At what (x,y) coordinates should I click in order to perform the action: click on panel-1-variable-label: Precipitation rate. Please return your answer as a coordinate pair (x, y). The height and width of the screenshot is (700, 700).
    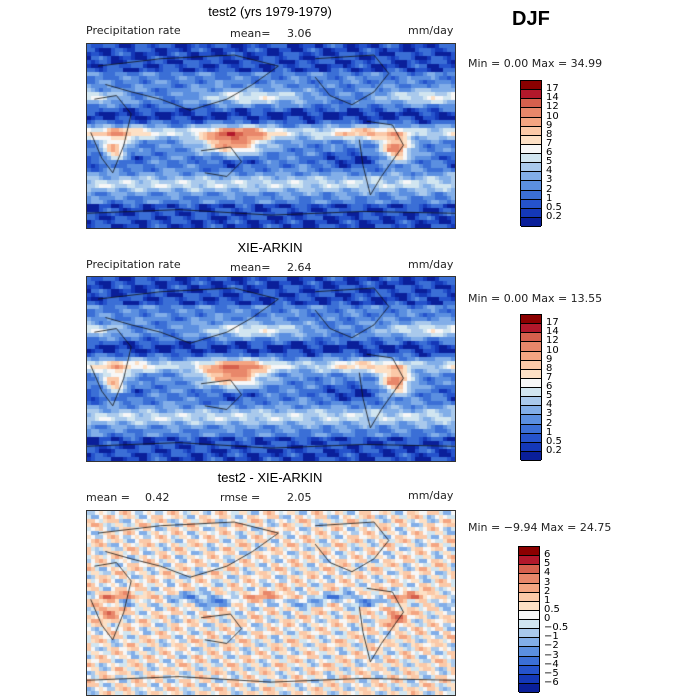
    Looking at the image, I should click on (133, 30).